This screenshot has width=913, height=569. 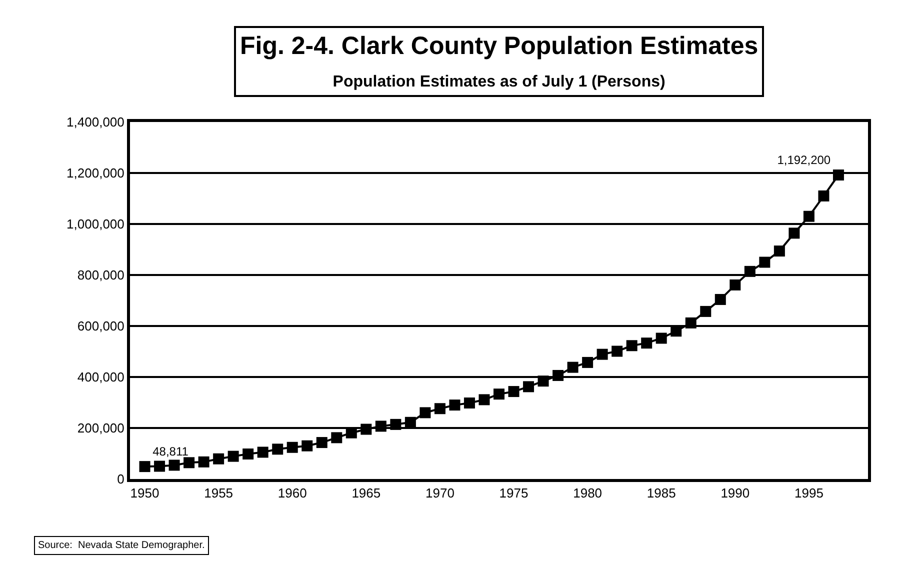 I want to click on x-tick-label: 1995, so click(x=809, y=493).